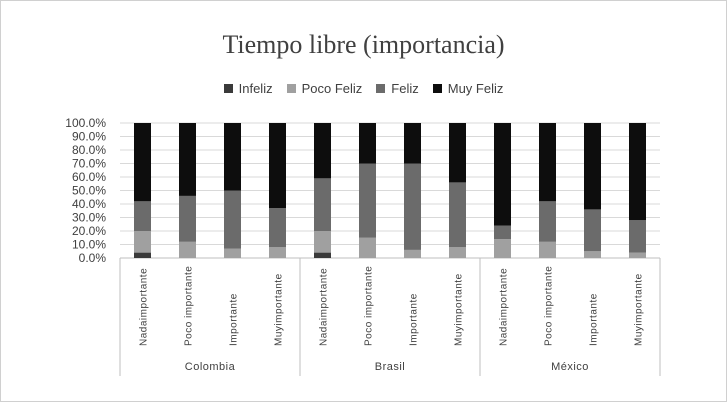 The image size is (727, 402). I want to click on y-tick-label: 70.0%, so click(89, 164).